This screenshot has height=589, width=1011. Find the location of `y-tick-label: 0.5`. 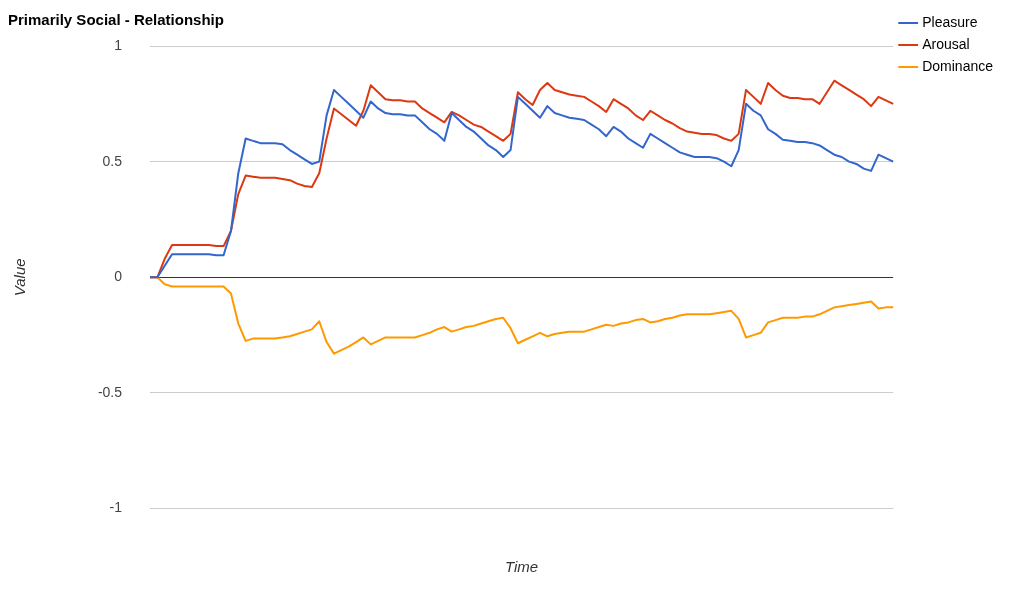

y-tick-label: 0.5 is located at coordinates (112, 160).